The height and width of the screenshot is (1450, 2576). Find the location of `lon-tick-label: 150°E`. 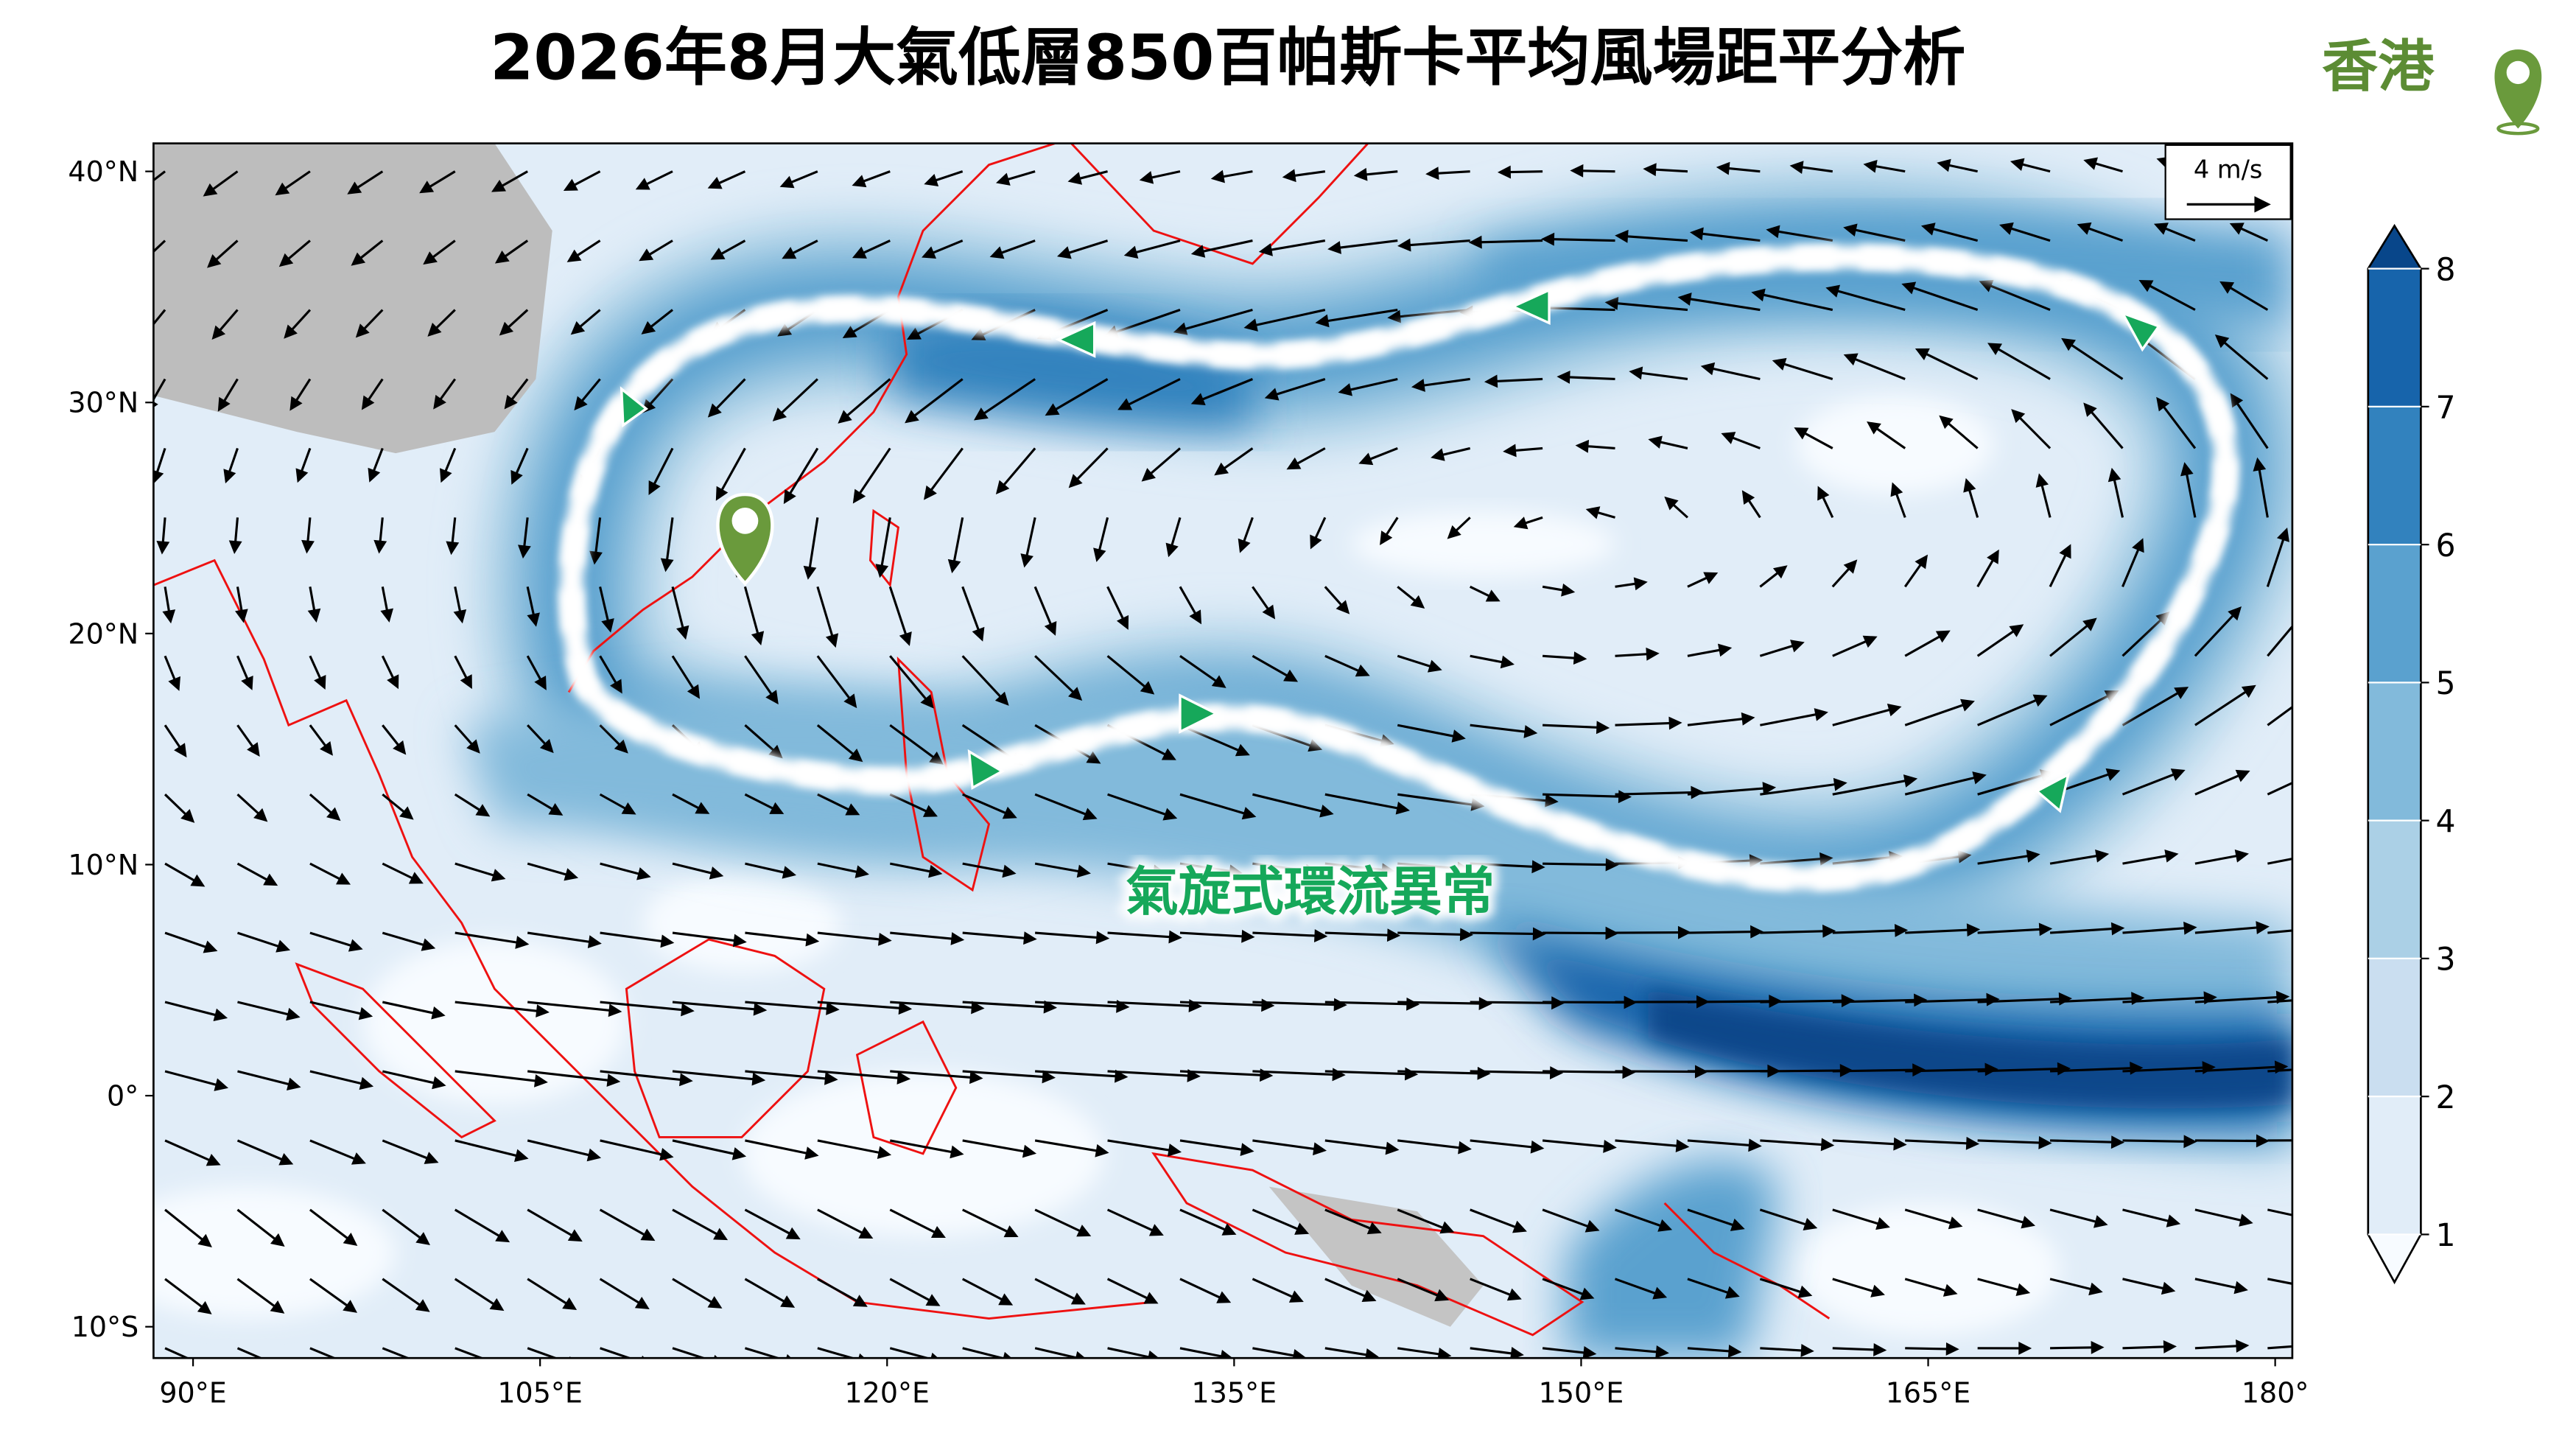

lon-tick-label: 150°E is located at coordinates (1581, 1393).